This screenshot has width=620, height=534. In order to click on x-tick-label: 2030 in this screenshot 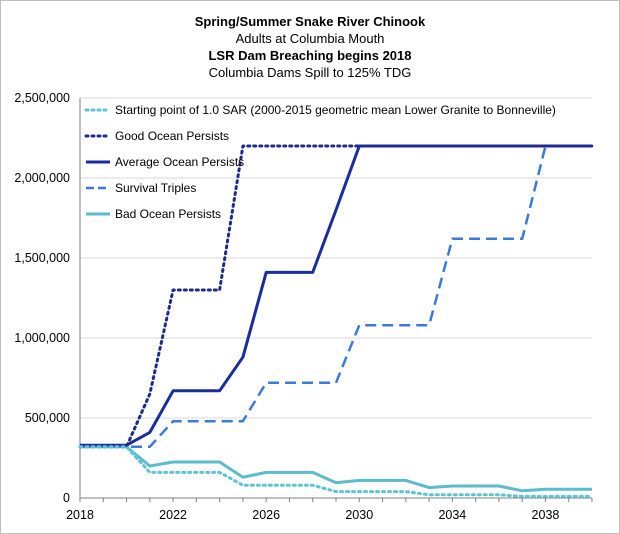, I will do `click(359, 515)`.